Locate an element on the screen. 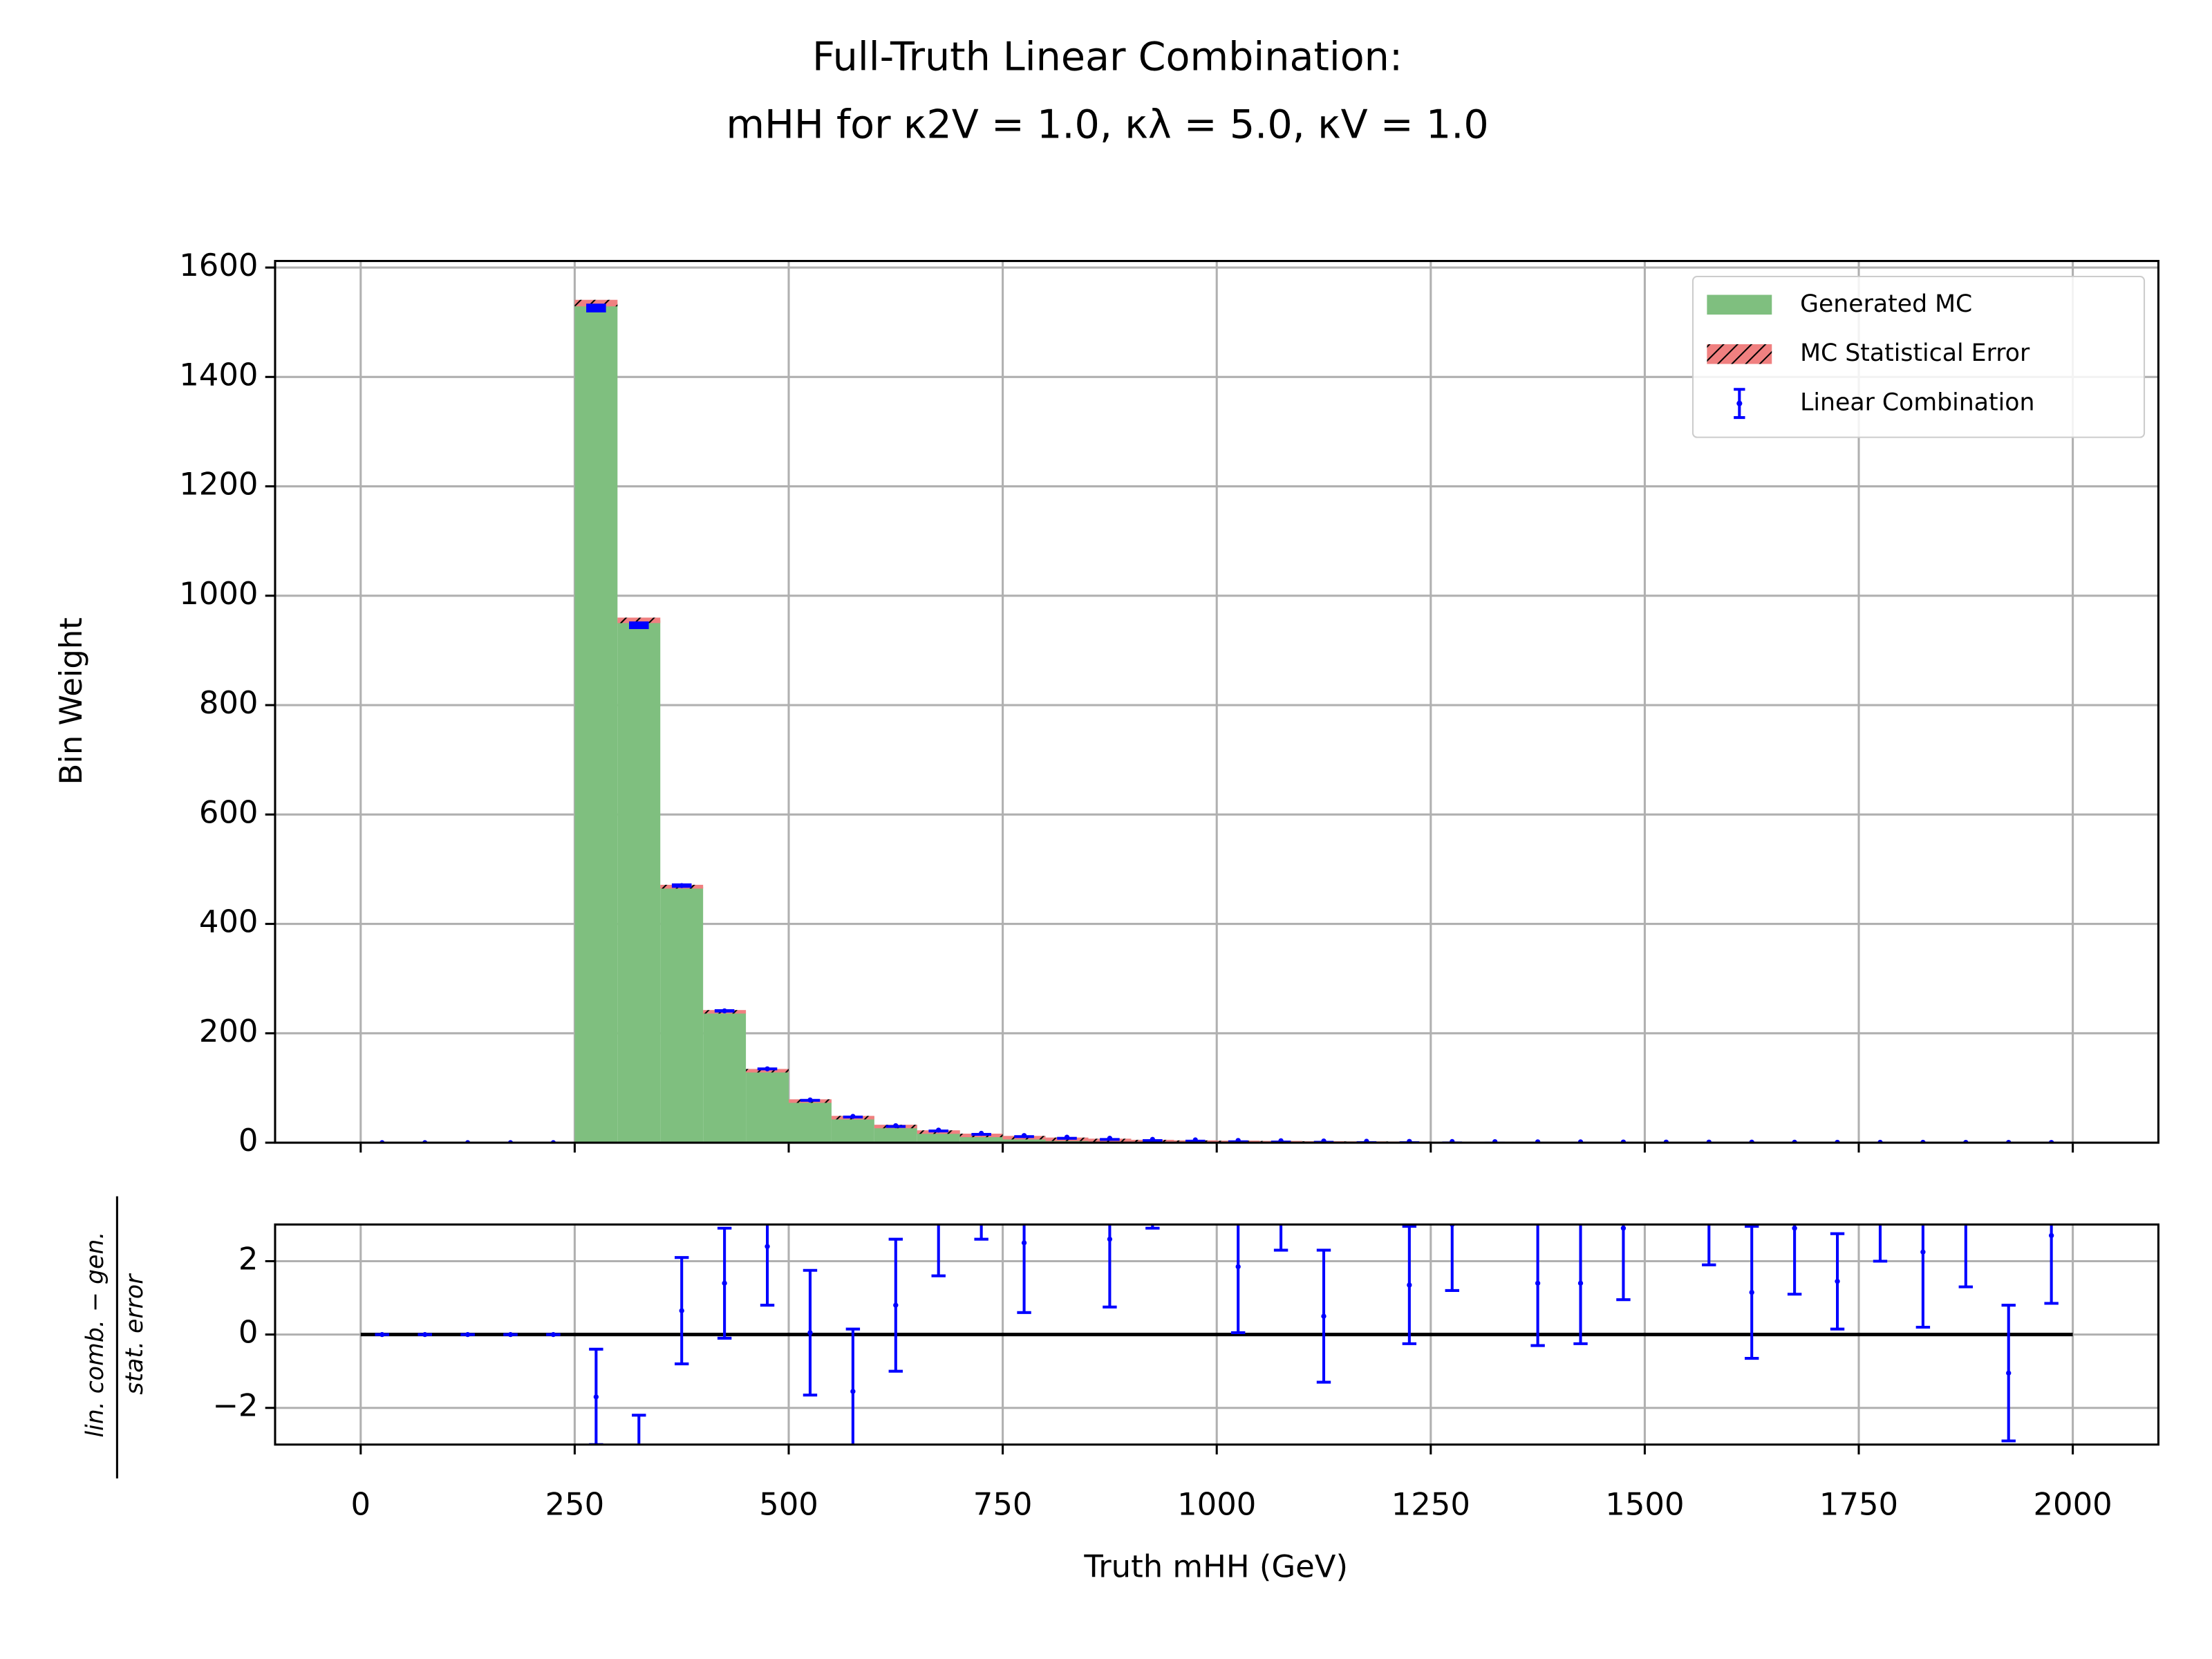  legend-label: MC Statistical Error is located at coordinates (1915, 353).